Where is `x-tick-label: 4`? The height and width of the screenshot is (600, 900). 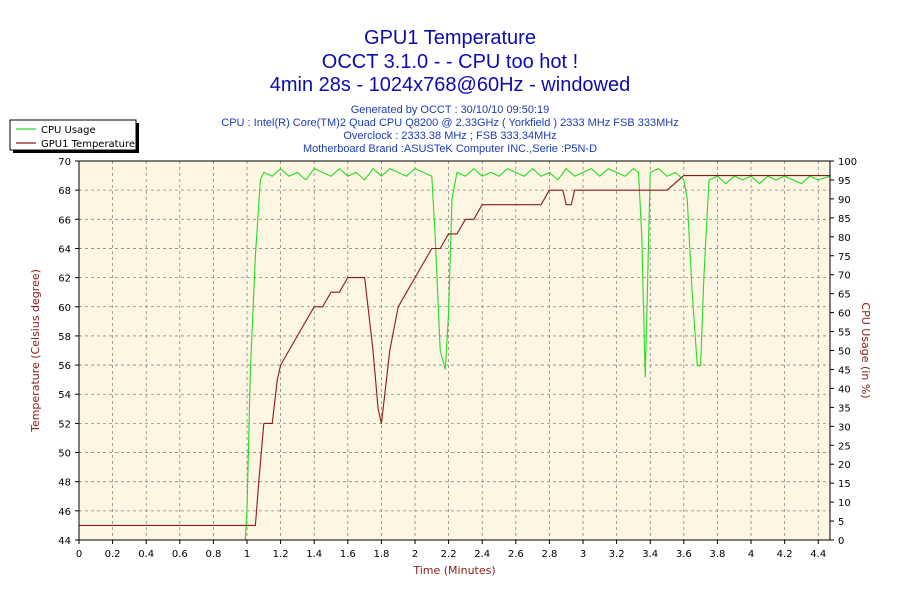 x-tick-label: 4 is located at coordinates (751, 554).